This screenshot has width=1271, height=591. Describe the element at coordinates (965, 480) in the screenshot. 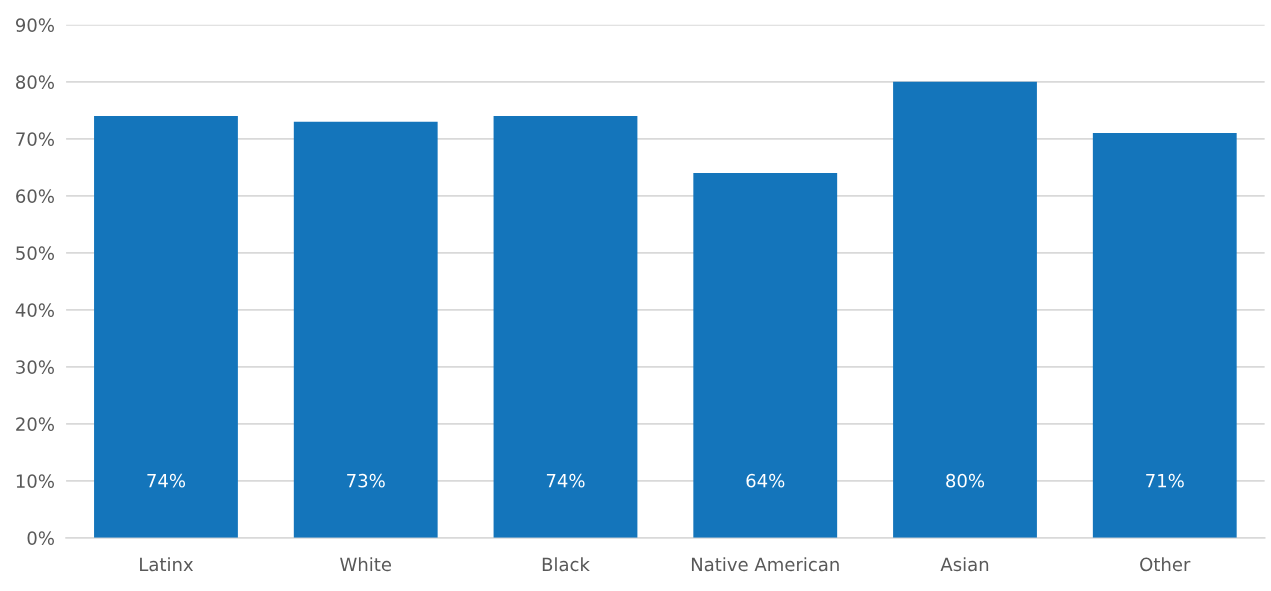

I see `data-label: 80%` at that location.